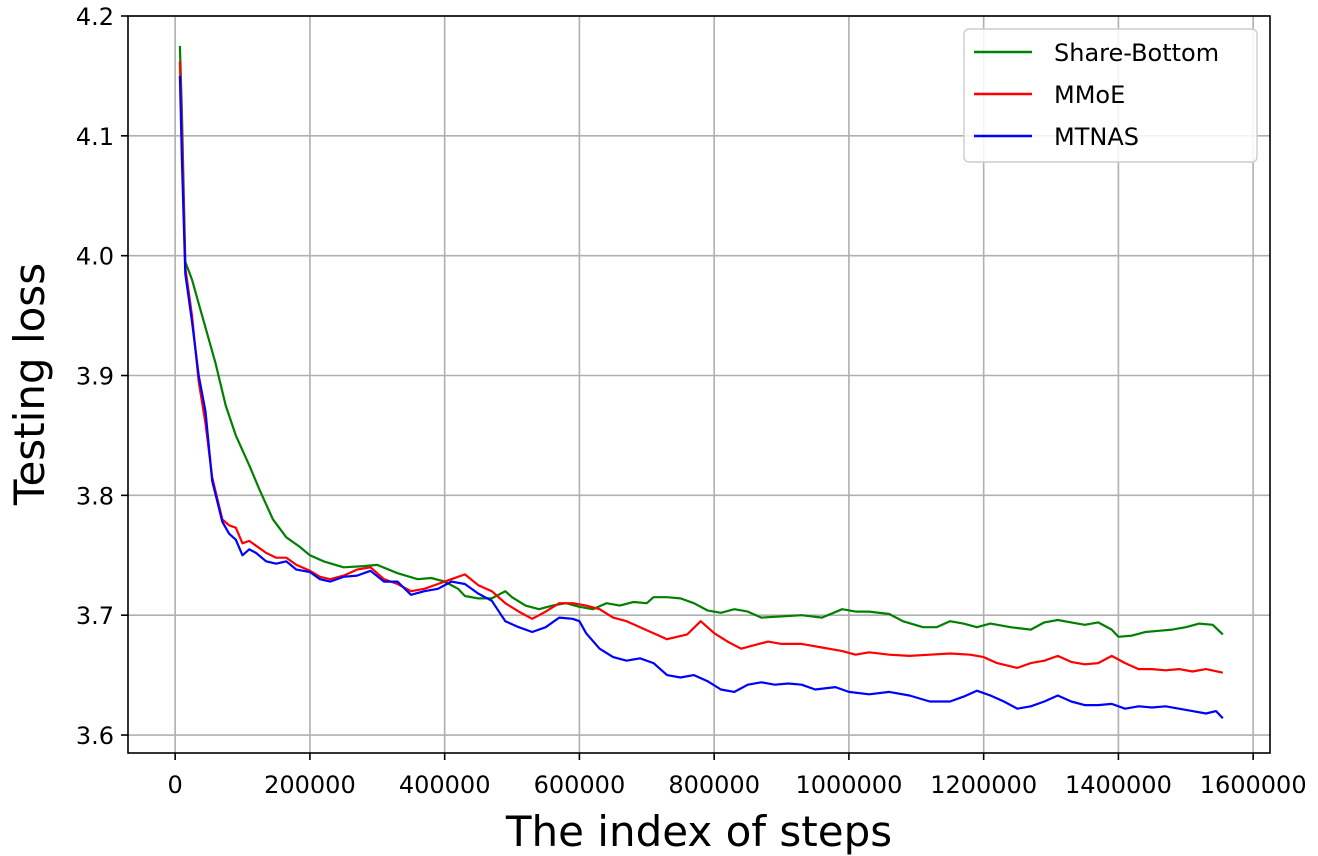 The width and height of the screenshot is (1318, 856). I want to click on y-tick-label: 4.2, so click(95, 17).